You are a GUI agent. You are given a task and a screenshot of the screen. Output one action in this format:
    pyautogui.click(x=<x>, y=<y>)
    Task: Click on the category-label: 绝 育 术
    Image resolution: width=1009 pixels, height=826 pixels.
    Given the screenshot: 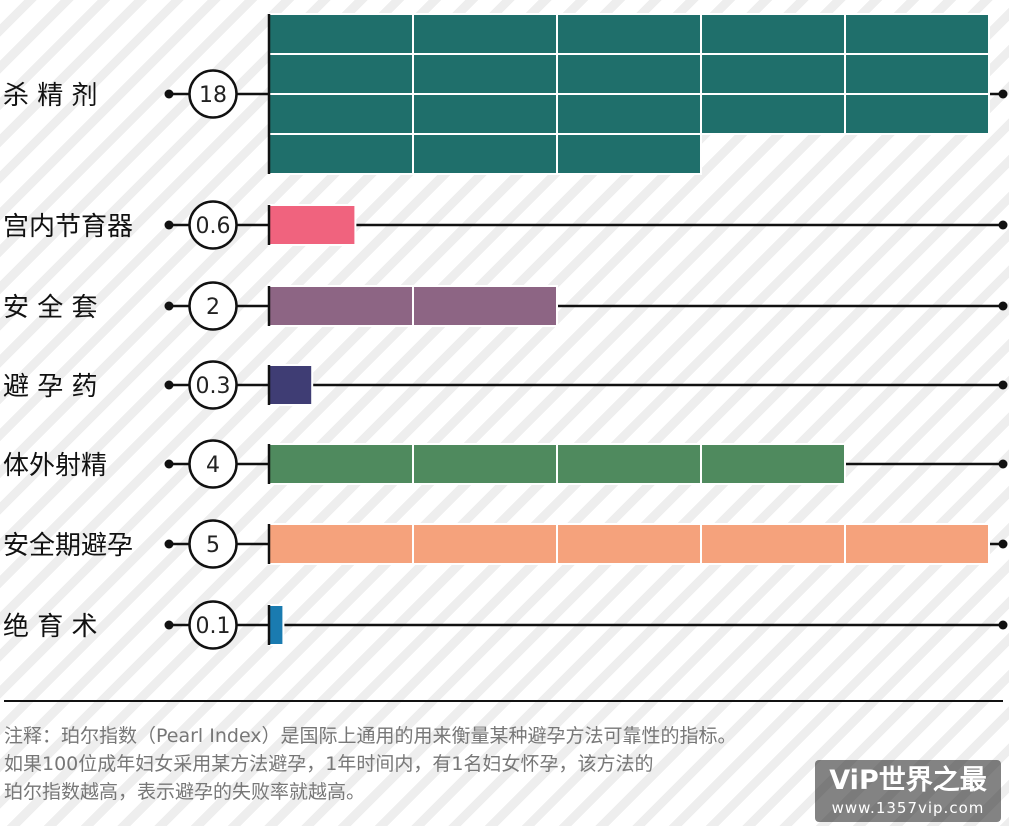 What is the action you would take?
    pyautogui.click(x=50, y=627)
    